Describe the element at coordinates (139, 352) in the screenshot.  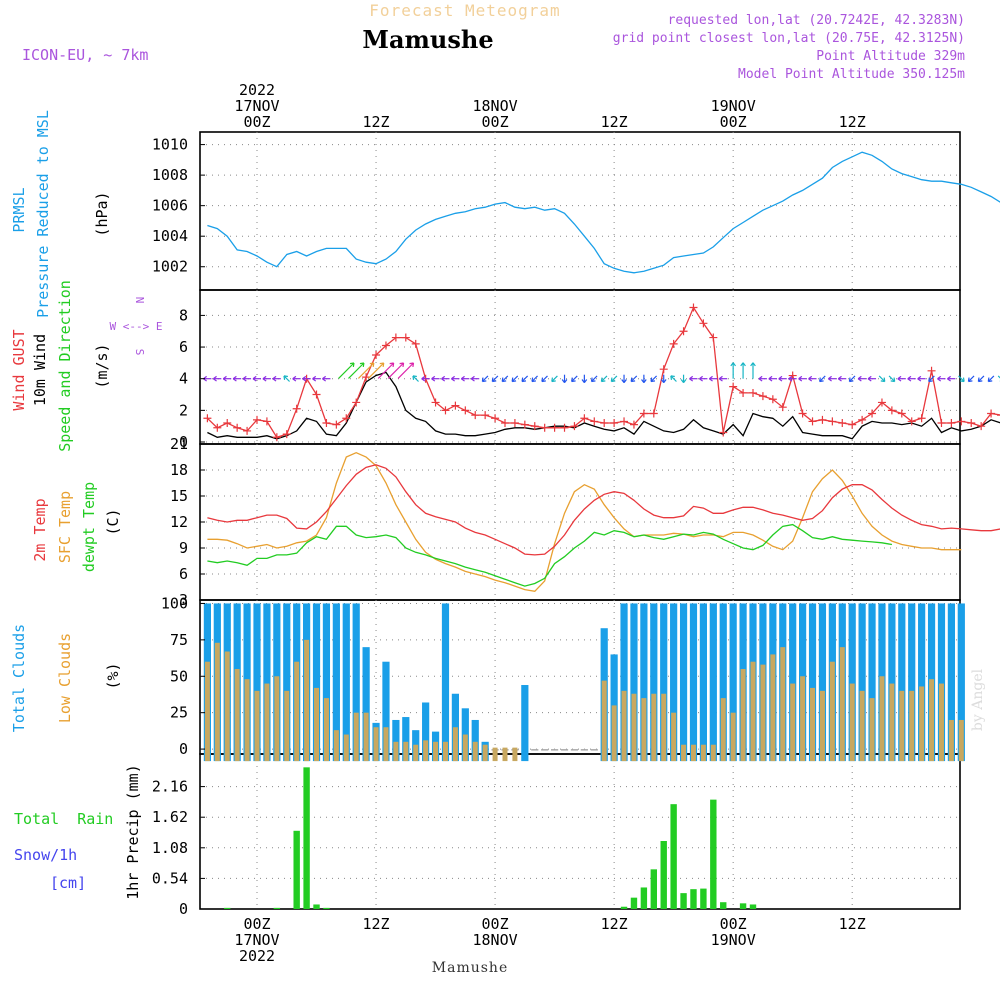
I see `compass-south: S` at that location.